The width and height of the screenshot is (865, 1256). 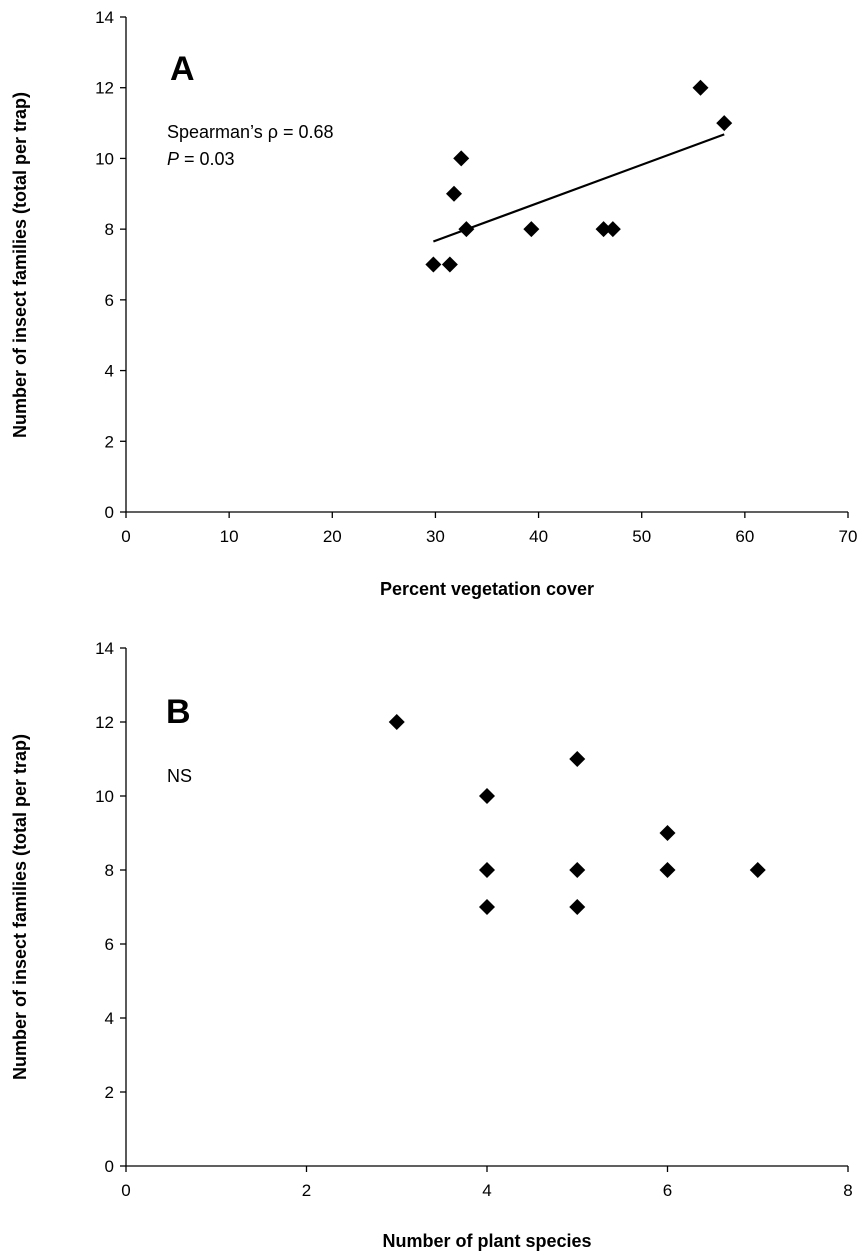 I want to click on panel-b-y-tick-label: 4, so click(x=109, y=1018).